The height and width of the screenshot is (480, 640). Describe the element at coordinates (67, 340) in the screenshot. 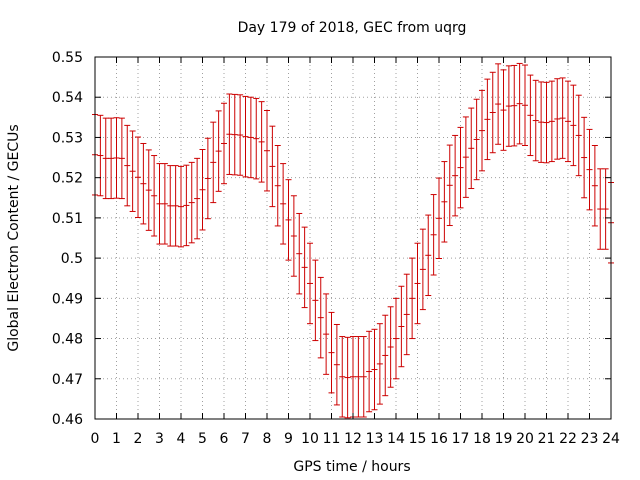

I see `y-tick-label: 0.48` at that location.